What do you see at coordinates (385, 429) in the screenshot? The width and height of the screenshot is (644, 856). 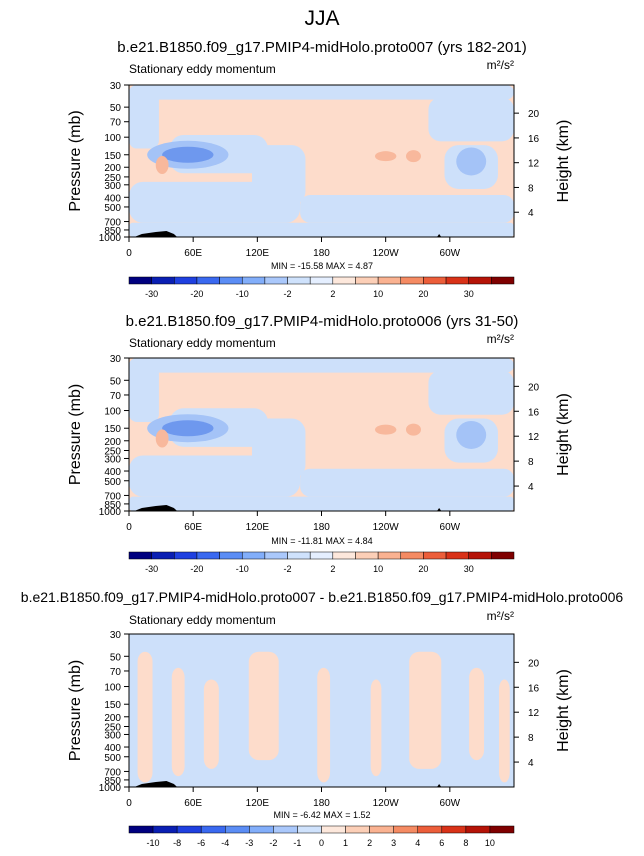 I see `pos-core-central` at bounding box center [385, 429].